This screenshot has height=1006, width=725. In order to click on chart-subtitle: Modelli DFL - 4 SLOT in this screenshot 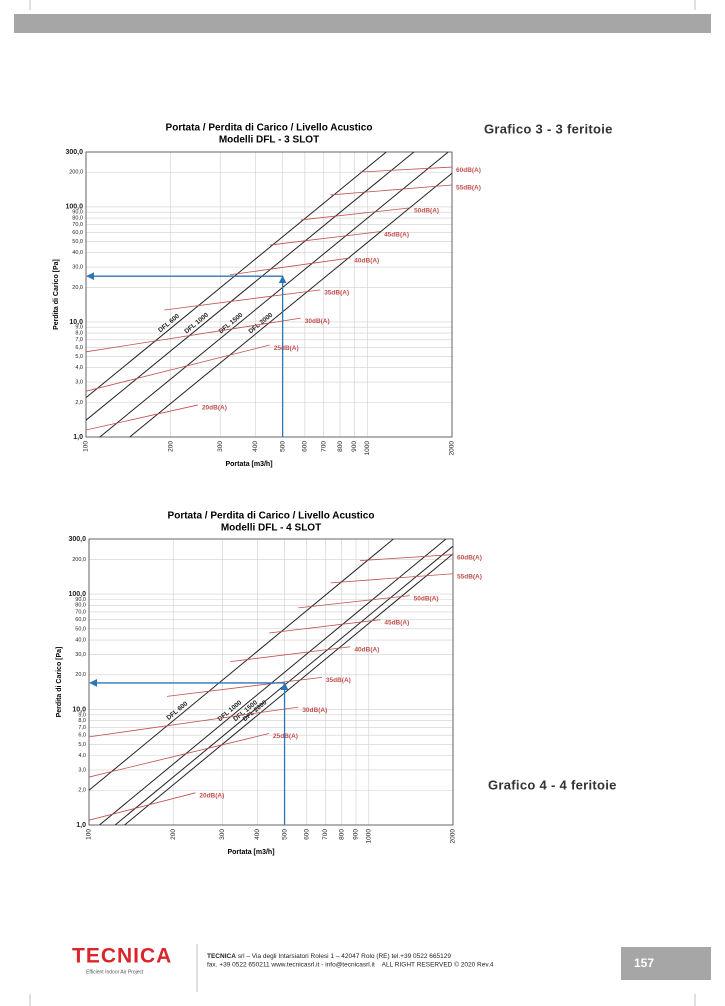, I will do `click(271, 528)`.